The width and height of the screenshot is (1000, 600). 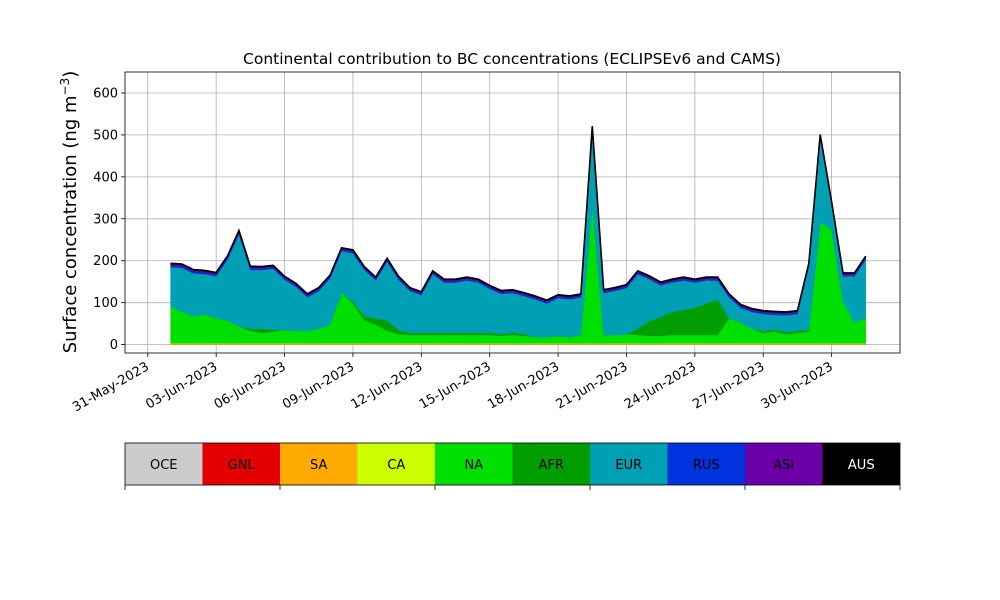 I want to click on legend-label-eur: EUR, so click(x=628, y=465).